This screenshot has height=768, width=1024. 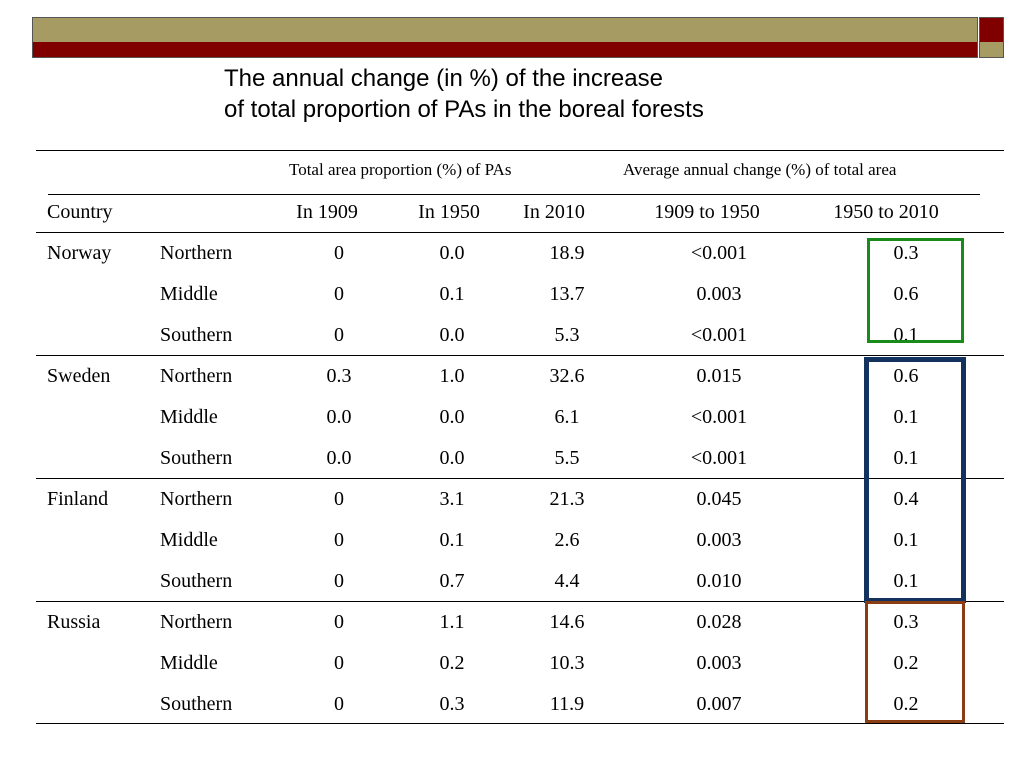 What do you see at coordinates (339, 376) in the screenshot?
I see `cell-in-1909: 0.3` at bounding box center [339, 376].